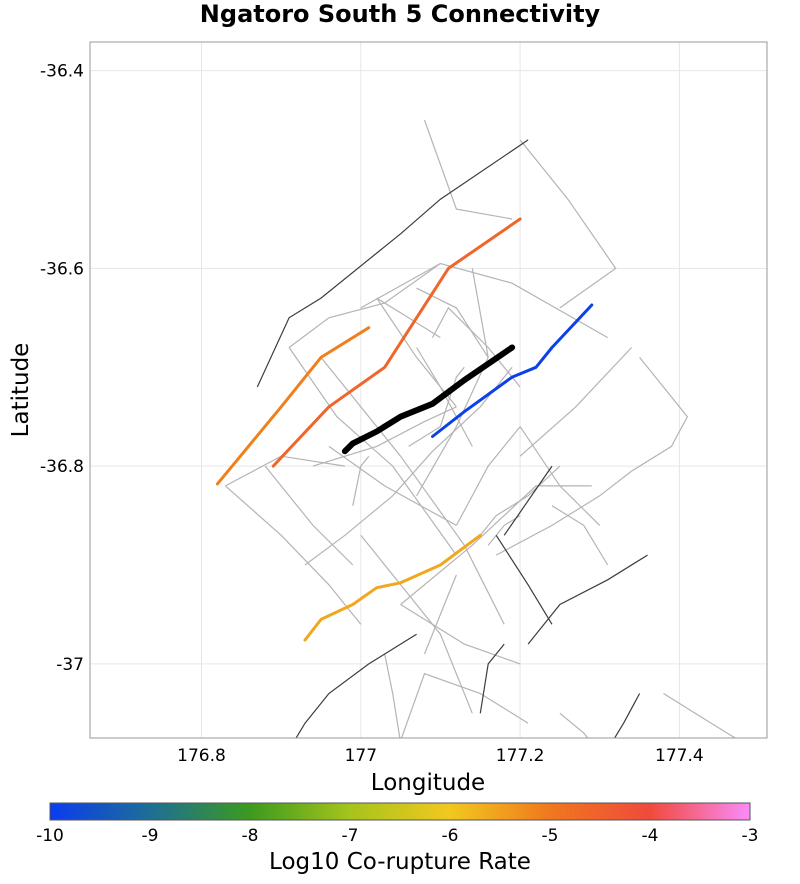 Image resolution: width=800 pixels, height=884 pixels. I want to click on colorbar-tick-label: -4, so click(650, 836).